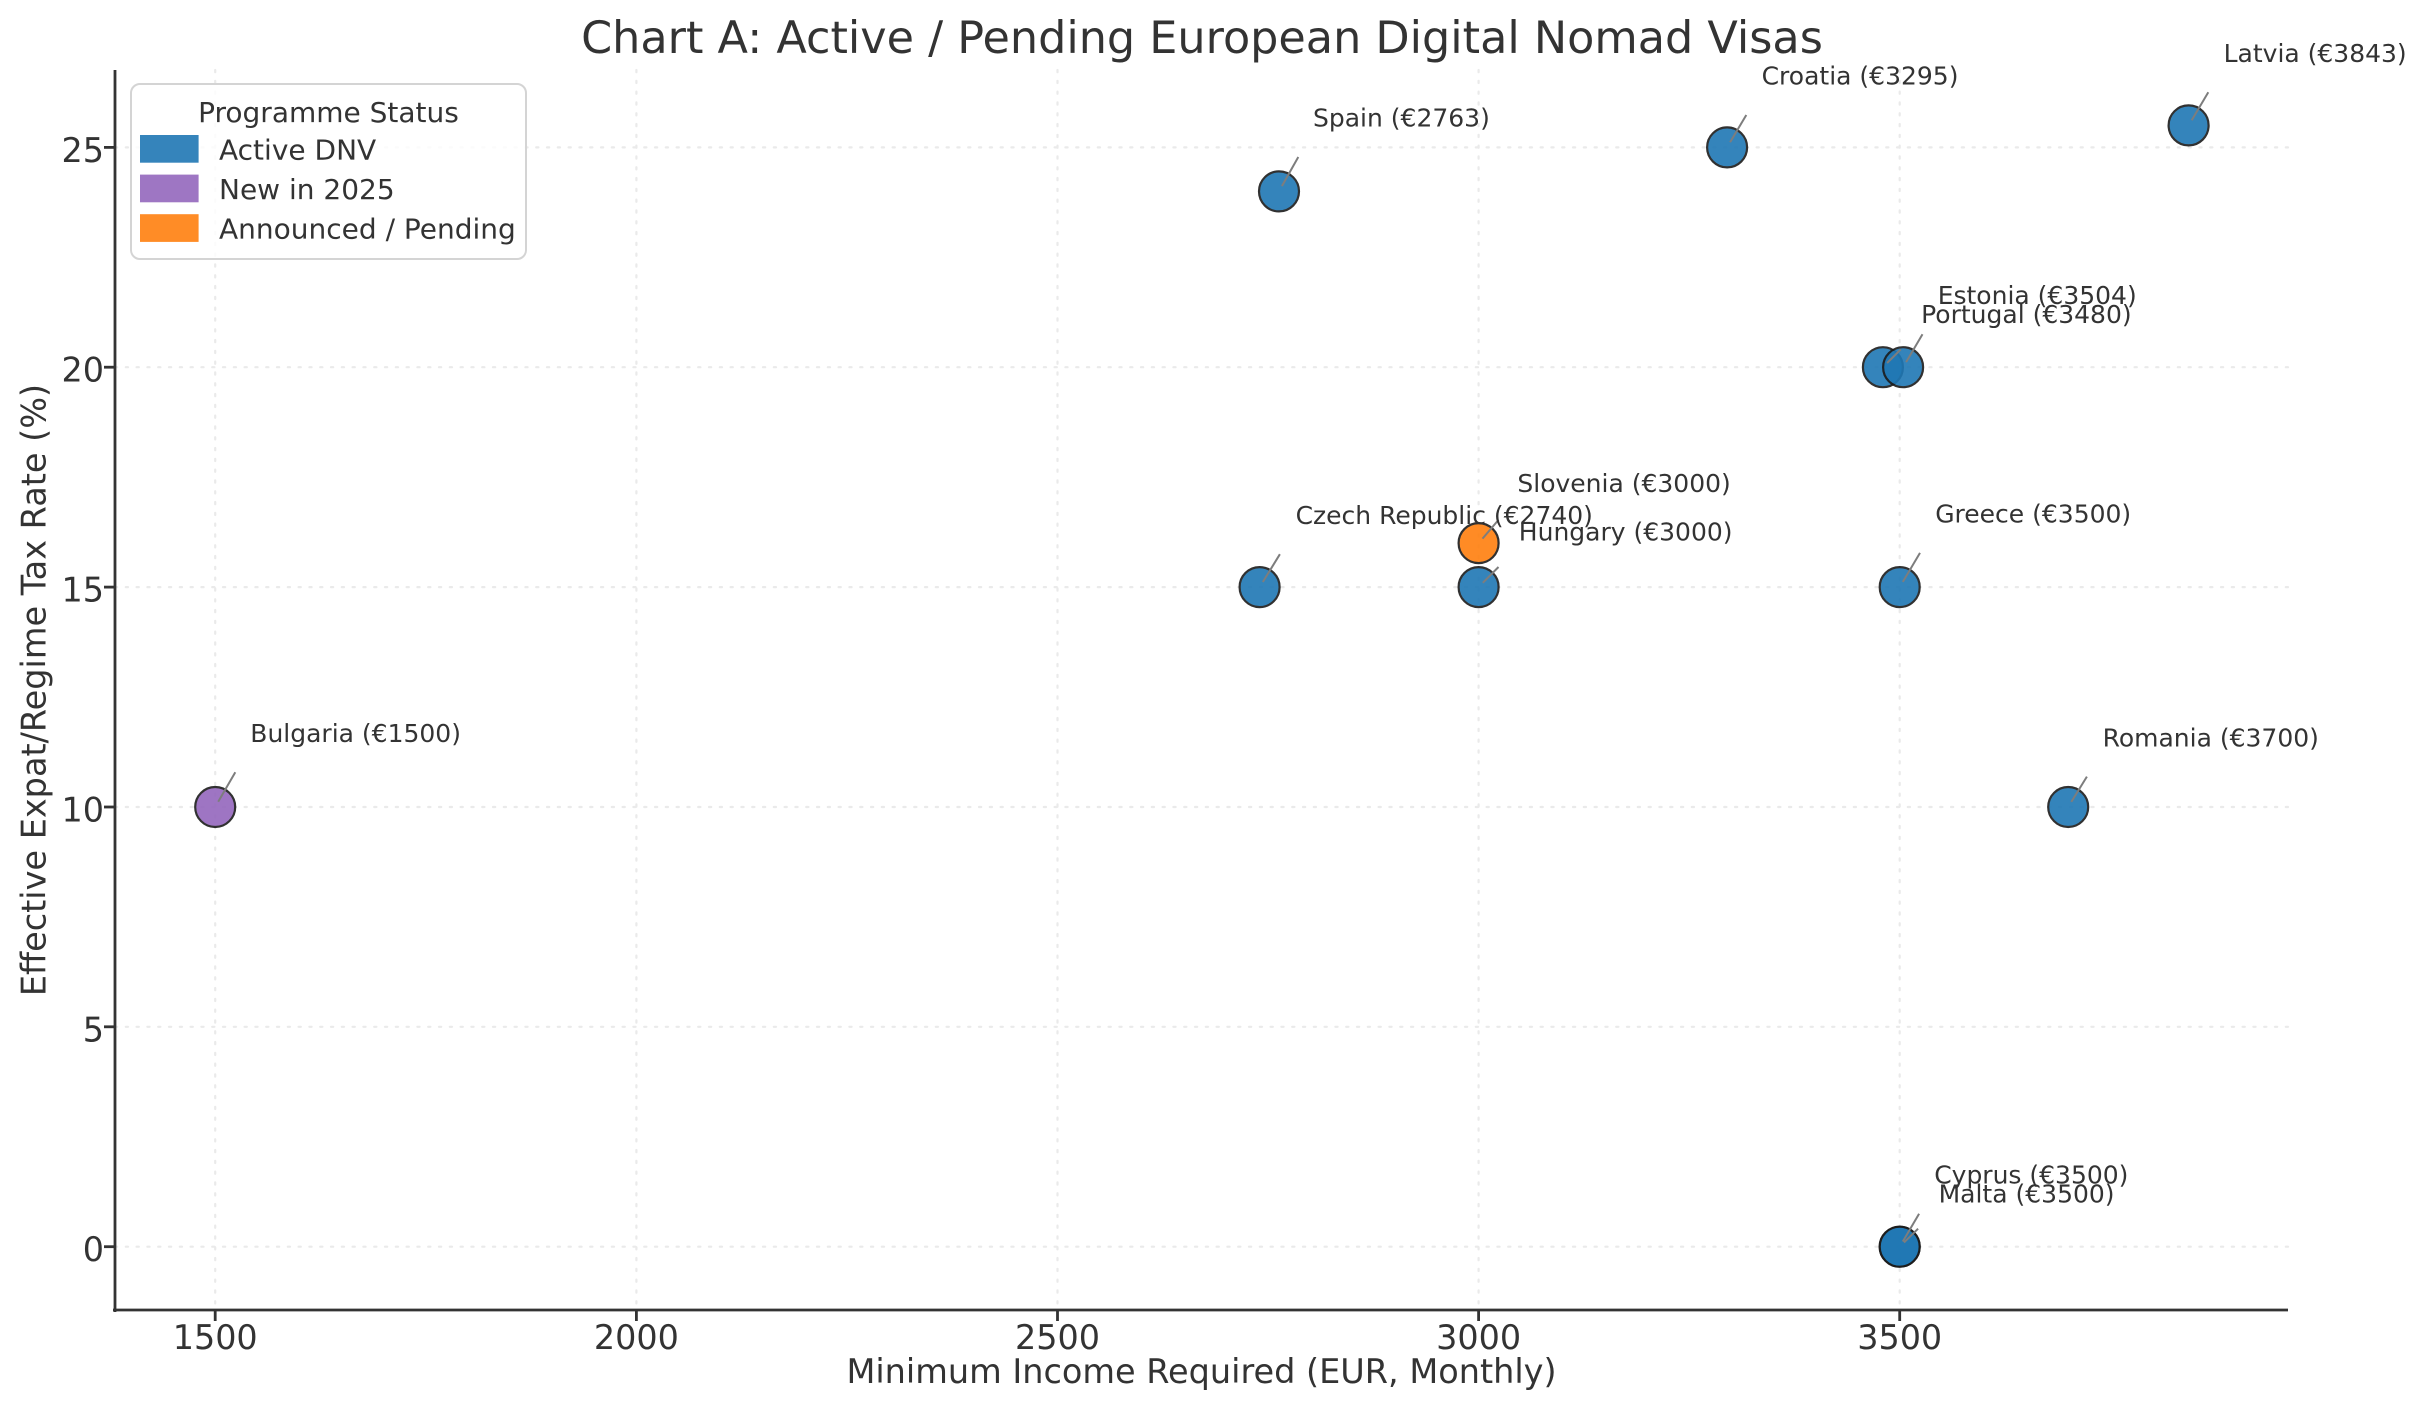 Image resolution: width=2424 pixels, height=1409 pixels. Describe the element at coordinates (2026, 314) in the screenshot. I see `point-label-portugal: Portugal (€3480)` at that location.